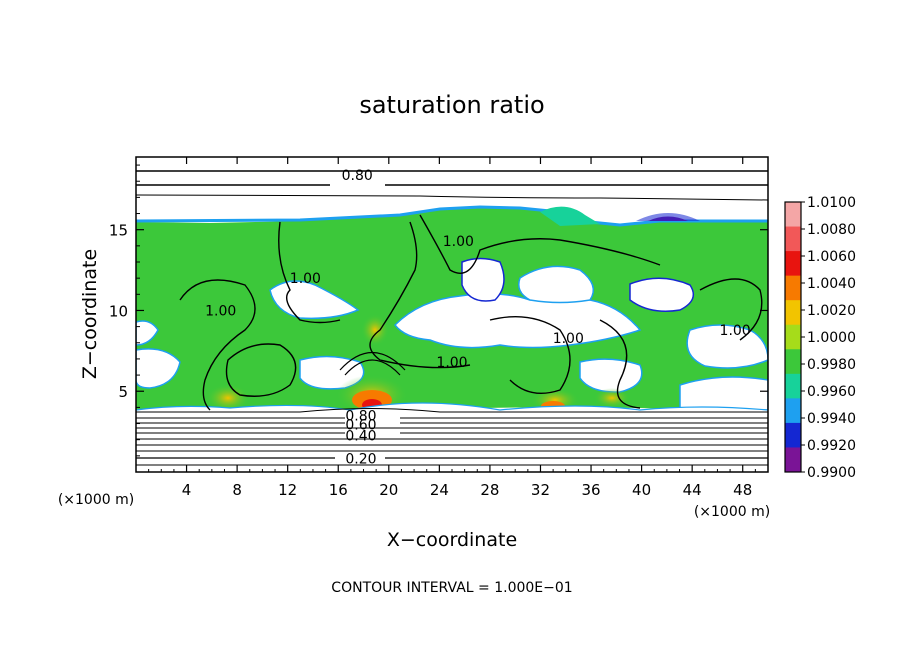 Image resolution: width=904 pixels, height=654 pixels. I want to click on x-tick-label: 44, so click(692, 490).